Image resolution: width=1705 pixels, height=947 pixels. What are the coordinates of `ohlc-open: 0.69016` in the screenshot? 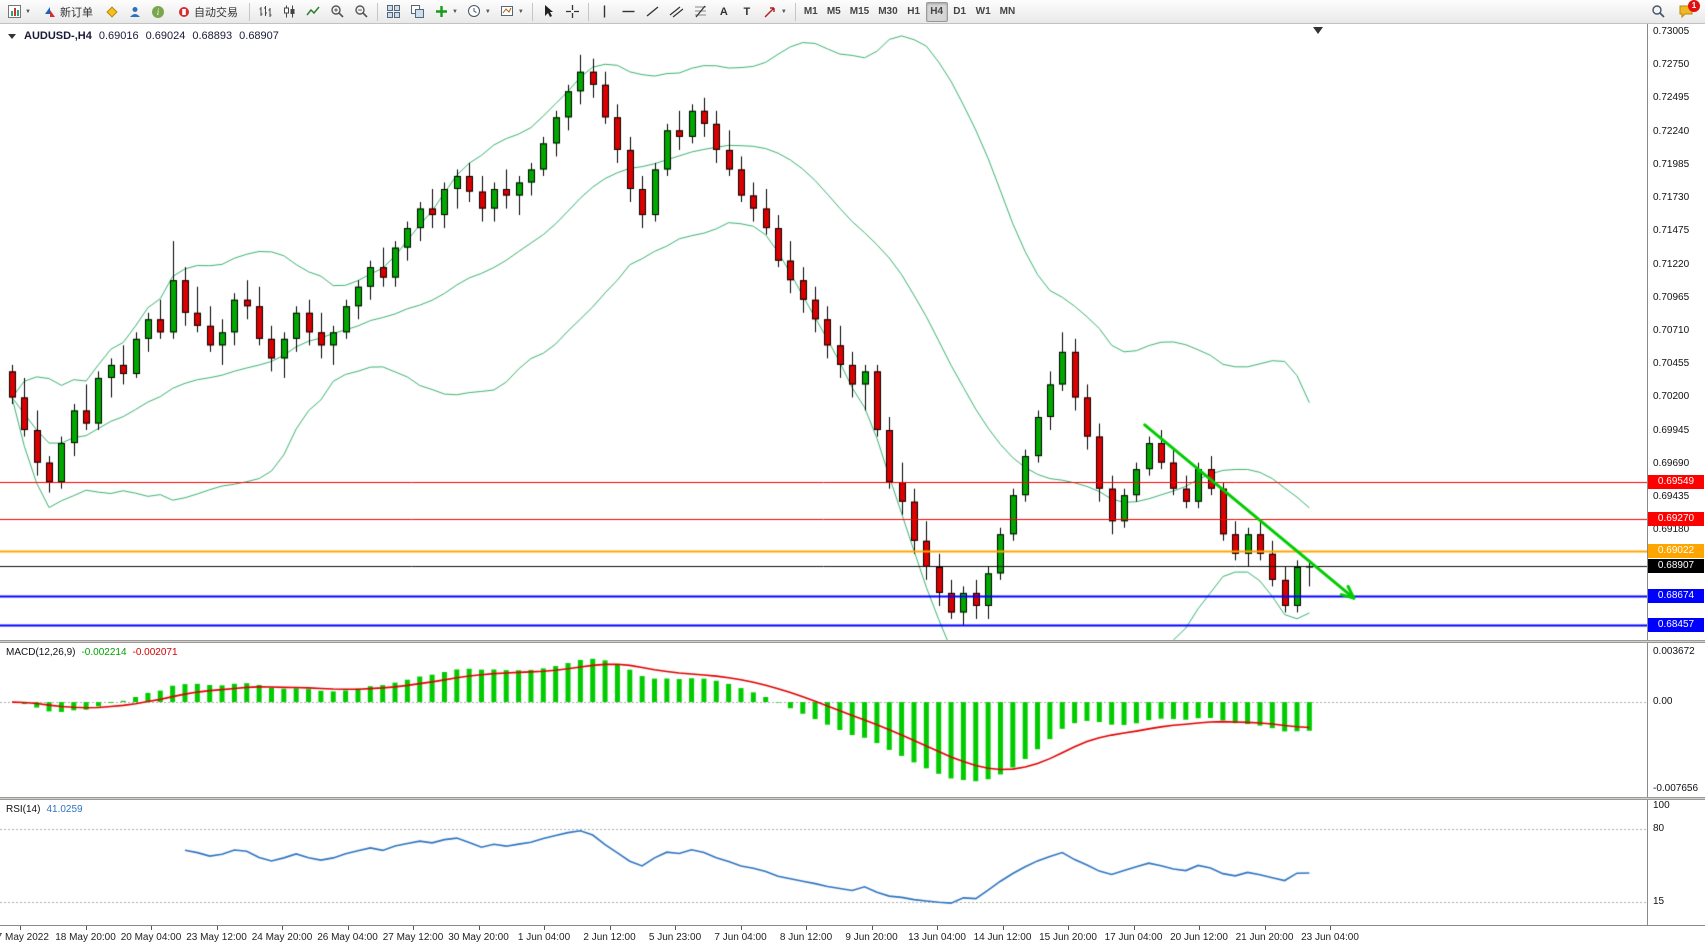 It's located at (118, 36).